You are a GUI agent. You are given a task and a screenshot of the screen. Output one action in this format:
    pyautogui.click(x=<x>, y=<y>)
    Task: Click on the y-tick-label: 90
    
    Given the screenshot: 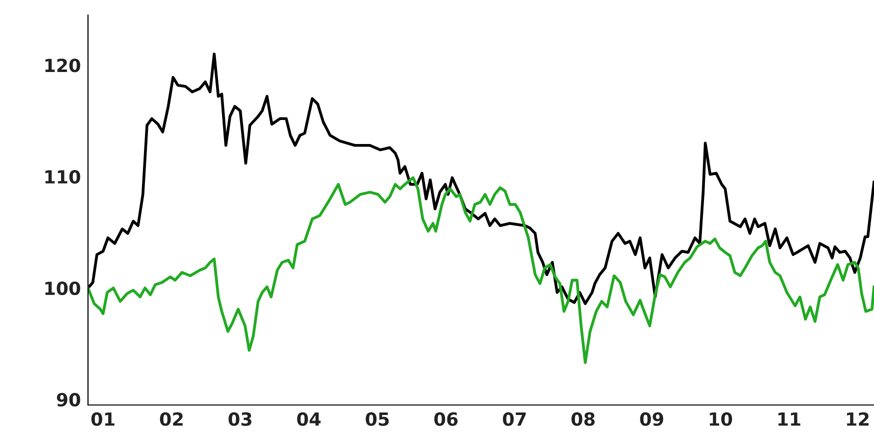 What is the action you would take?
    pyautogui.click(x=68, y=399)
    